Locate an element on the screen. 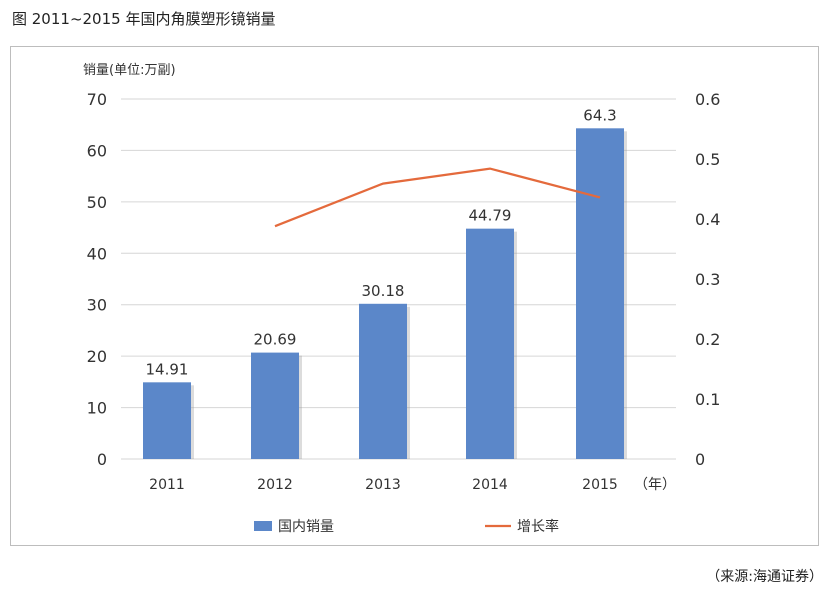 The image size is (837, 604). y-tick-label: 30 is located at coordinates (97, 305).